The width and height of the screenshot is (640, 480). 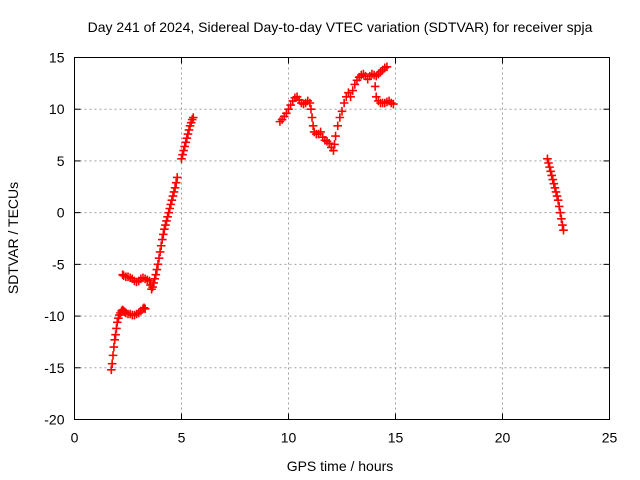 What do you see at coordinates (57, 109) in the screenshot?
I see `y-tick-label: 10` at bounding box center [57, 109].